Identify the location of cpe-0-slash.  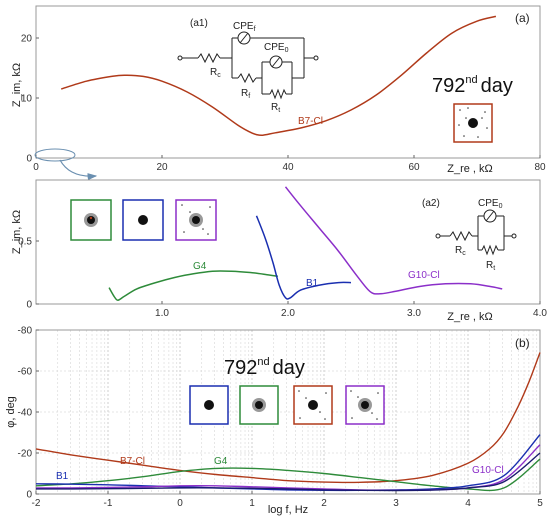
(276, 62).